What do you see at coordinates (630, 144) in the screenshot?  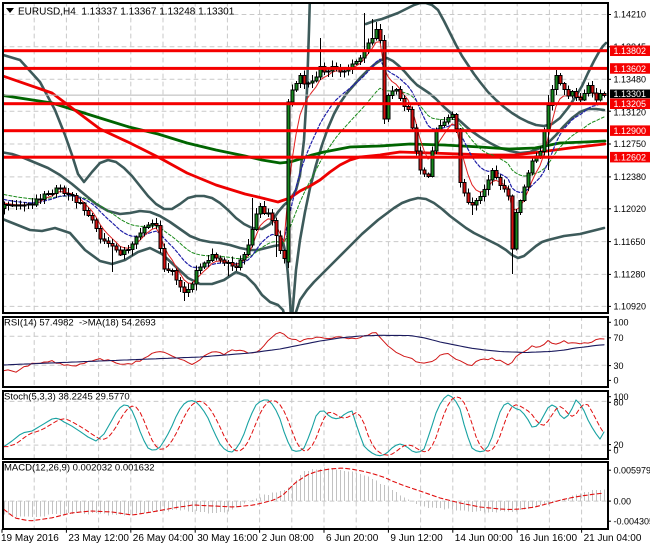 I see `svg-text: 1.12750` at bounding box center [630, 144].